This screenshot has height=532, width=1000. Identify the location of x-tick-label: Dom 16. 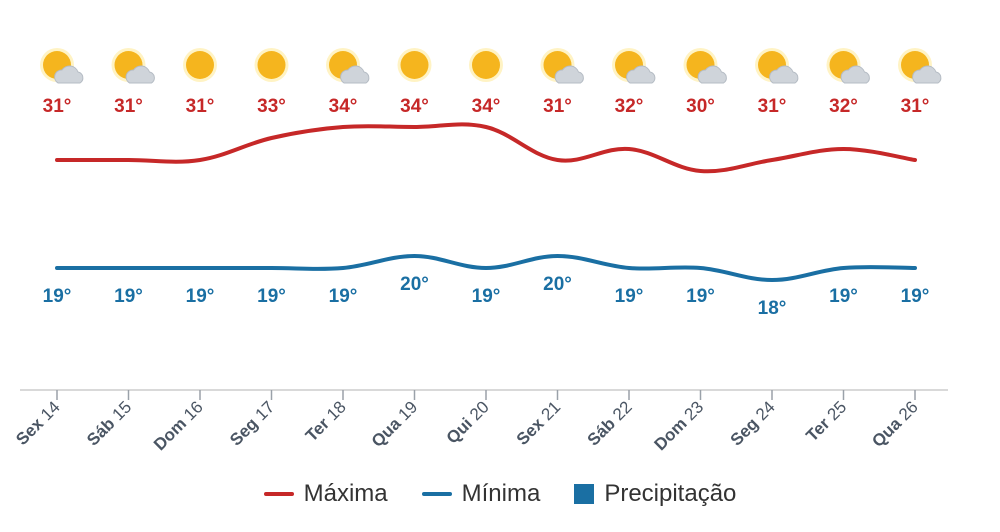
(178, 425).